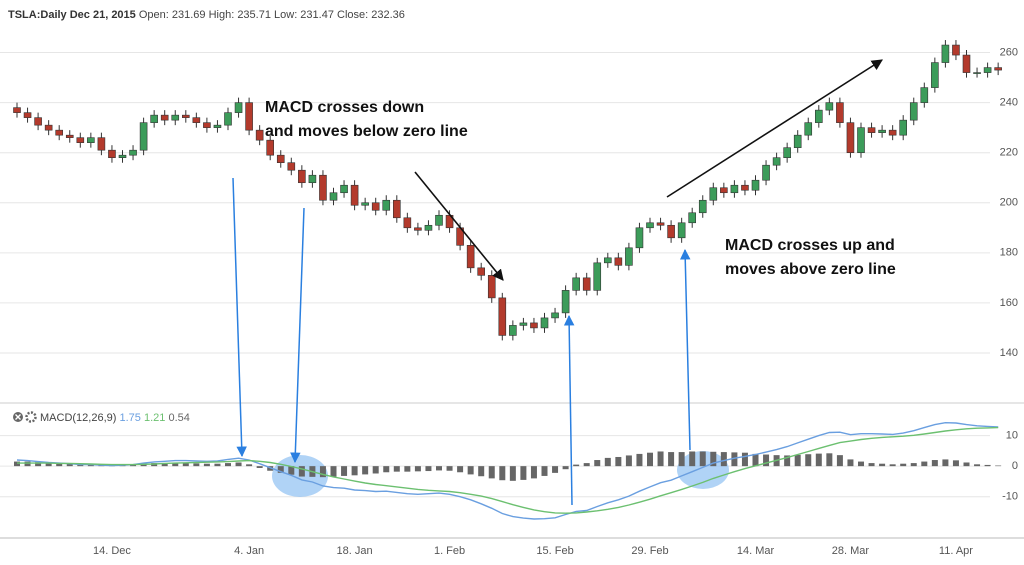 This screenshot has height=565, width=1024. I want to click on close-icon-cross, so click(18, 417).